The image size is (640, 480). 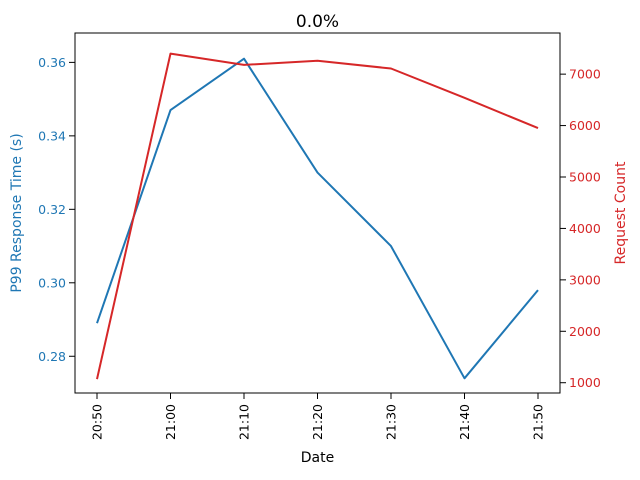 I want to click on x-tick-label: 21:40, so click(x=464, y=422).